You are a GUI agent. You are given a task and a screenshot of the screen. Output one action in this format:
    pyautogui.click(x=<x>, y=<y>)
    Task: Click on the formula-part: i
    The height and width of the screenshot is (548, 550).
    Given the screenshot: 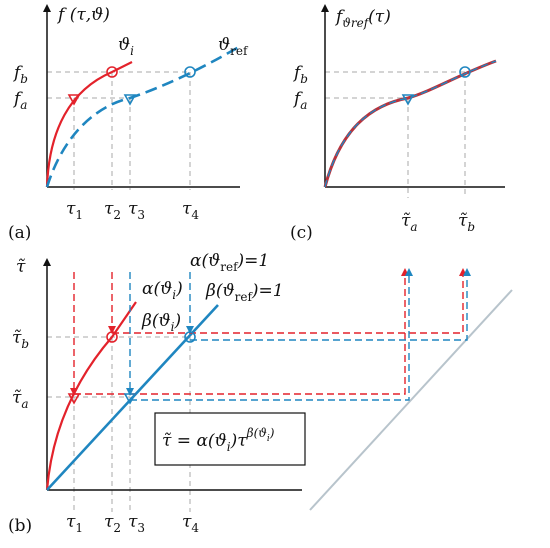 What is the action you would take?
    pyautogui.click(x=268, y=439)
    